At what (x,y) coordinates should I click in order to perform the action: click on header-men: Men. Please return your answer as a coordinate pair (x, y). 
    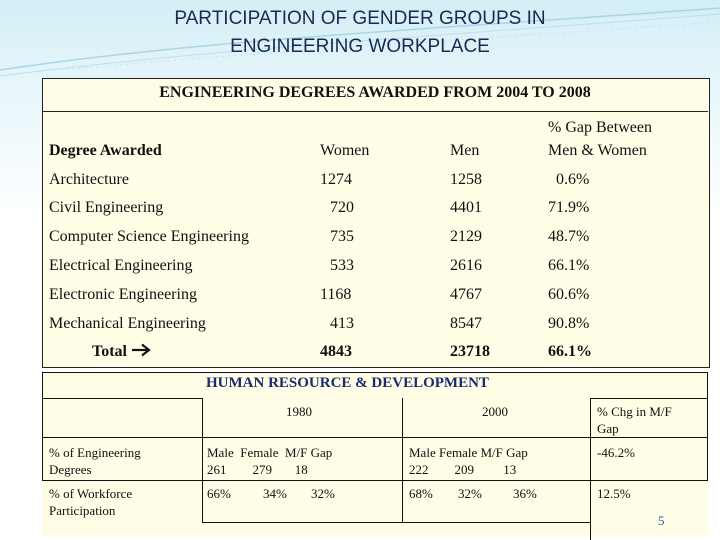
    Looking at the image, I should click on (465, 150).